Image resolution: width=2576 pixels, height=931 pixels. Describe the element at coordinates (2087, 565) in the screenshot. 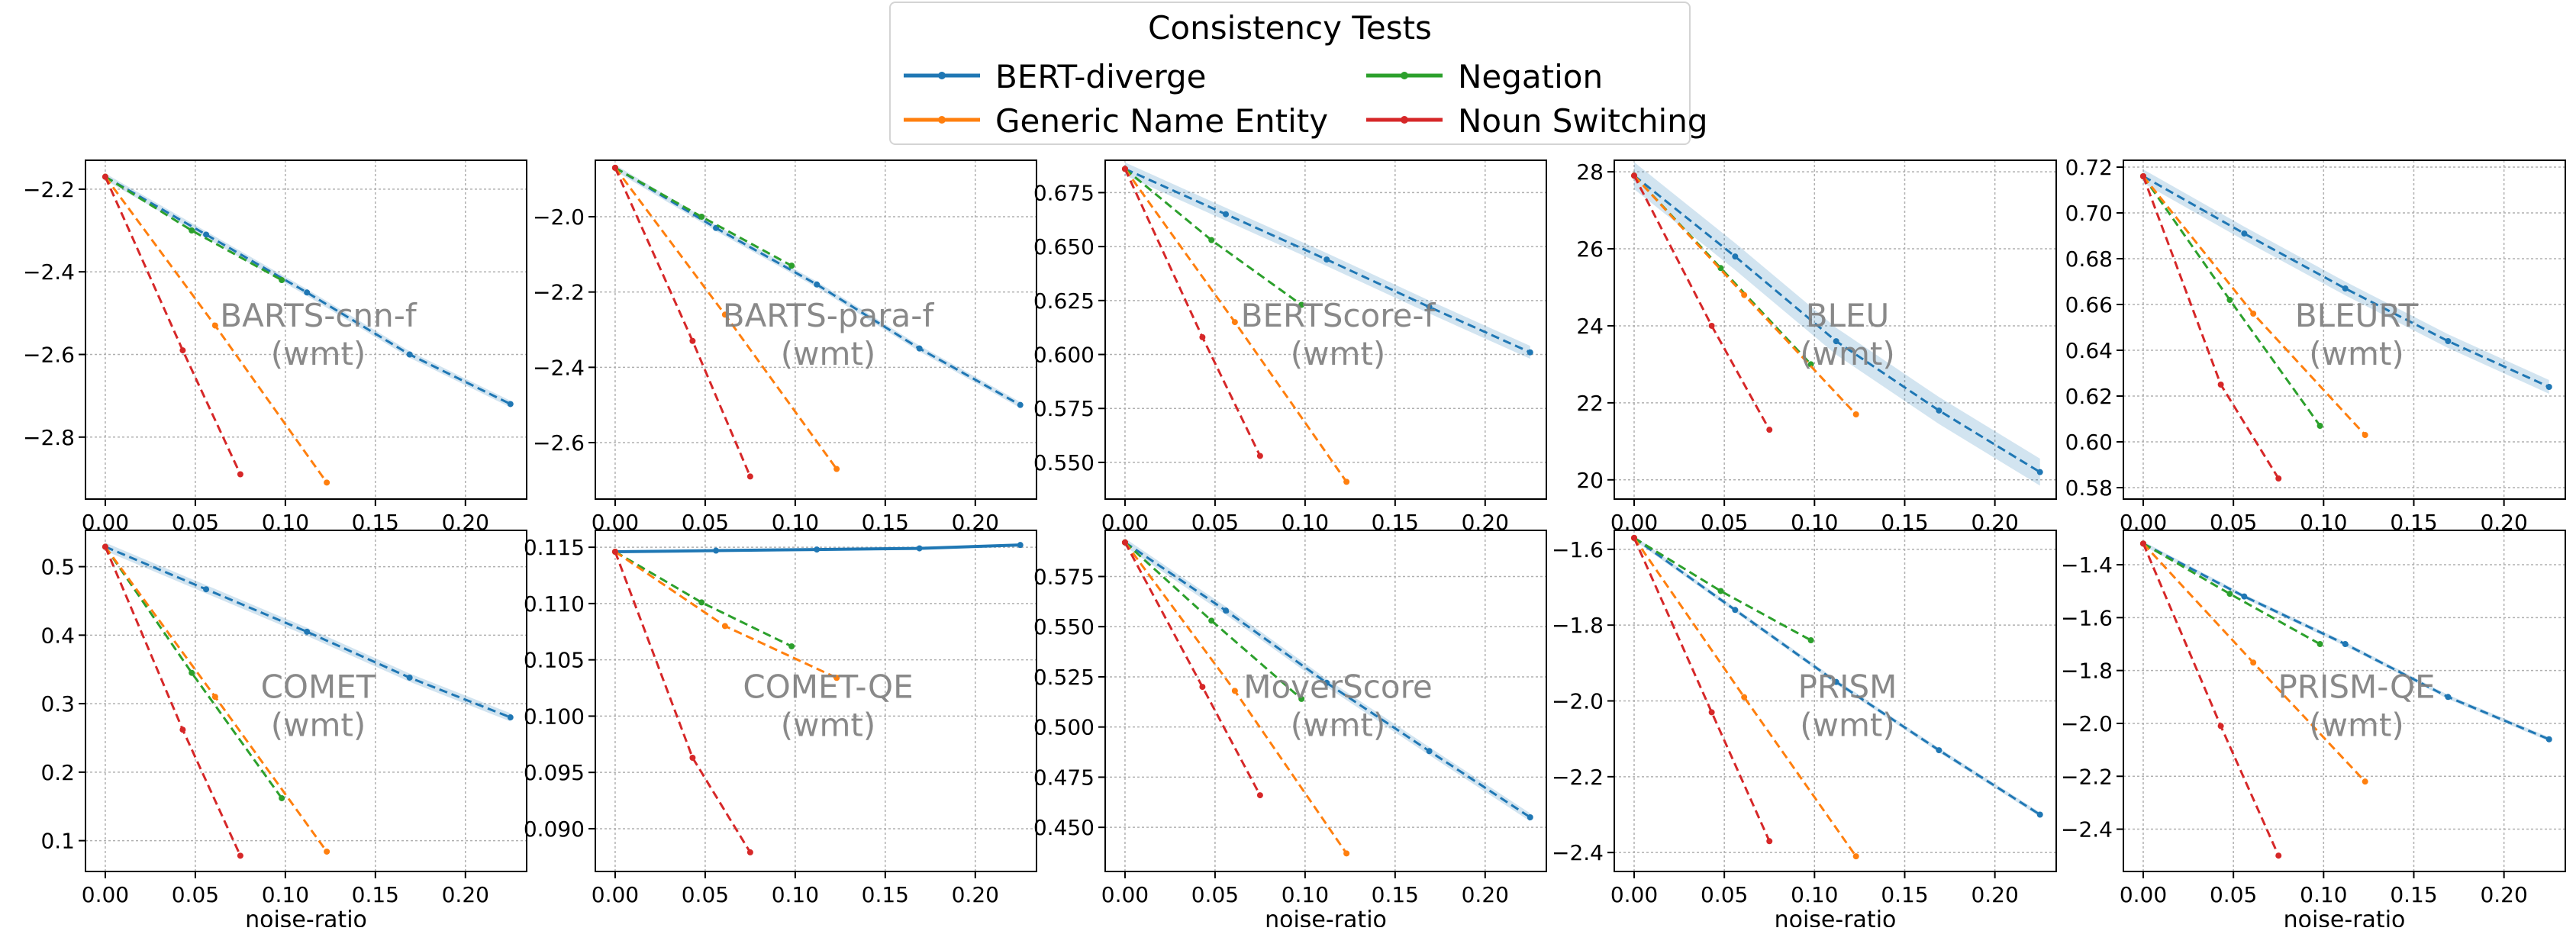

I see `y-tick-label: −1.4` at that location.